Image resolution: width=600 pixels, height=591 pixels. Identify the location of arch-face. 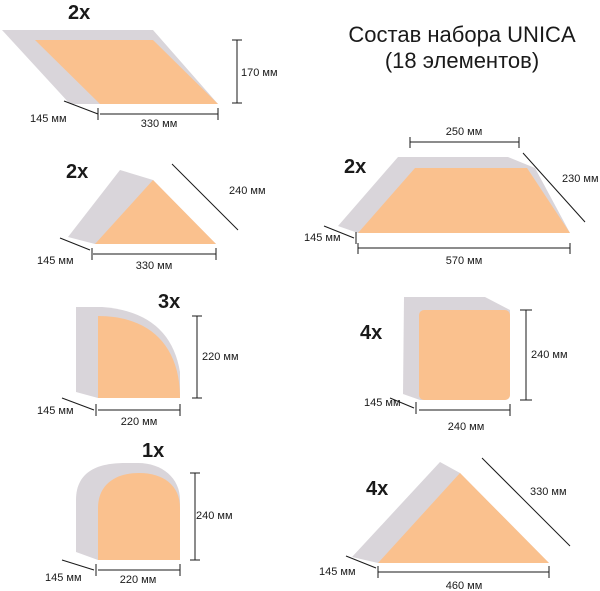
(139, 516).